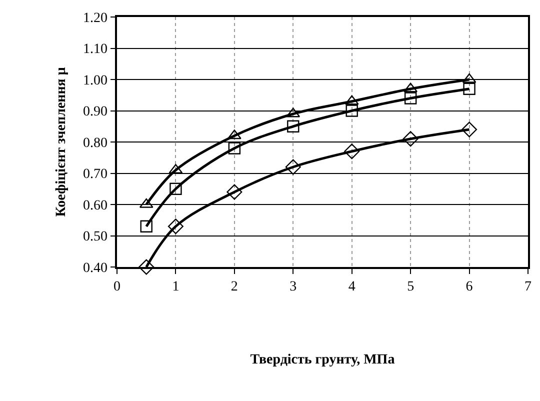  I want to click on x-tick-label: 5, so click(410, 287).